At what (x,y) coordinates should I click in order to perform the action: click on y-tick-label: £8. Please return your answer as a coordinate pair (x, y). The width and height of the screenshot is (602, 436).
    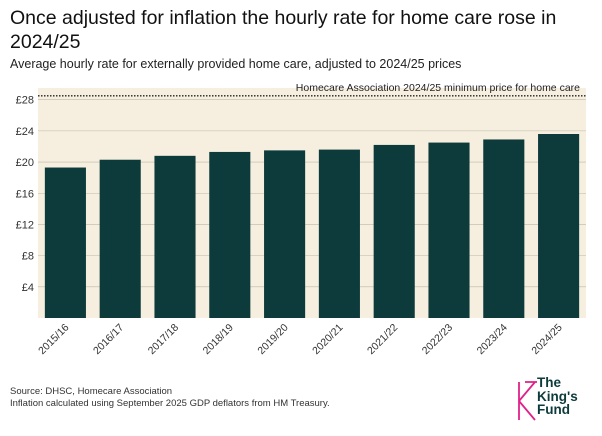
    Looking at the image, I should click on (28, 257).